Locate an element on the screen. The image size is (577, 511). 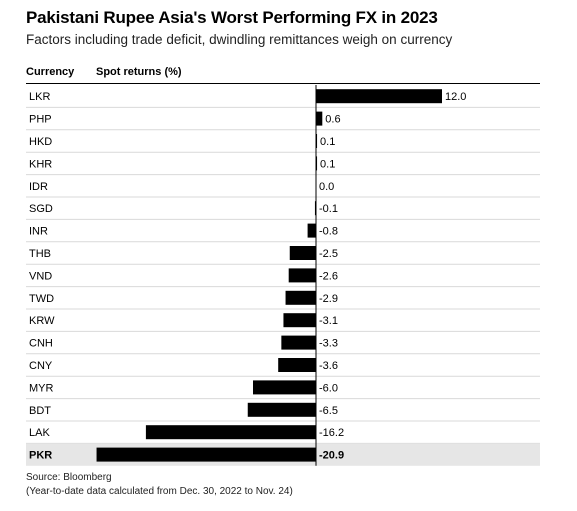
value-label-pkr: -20.9 is located at coordinates (331, 456).